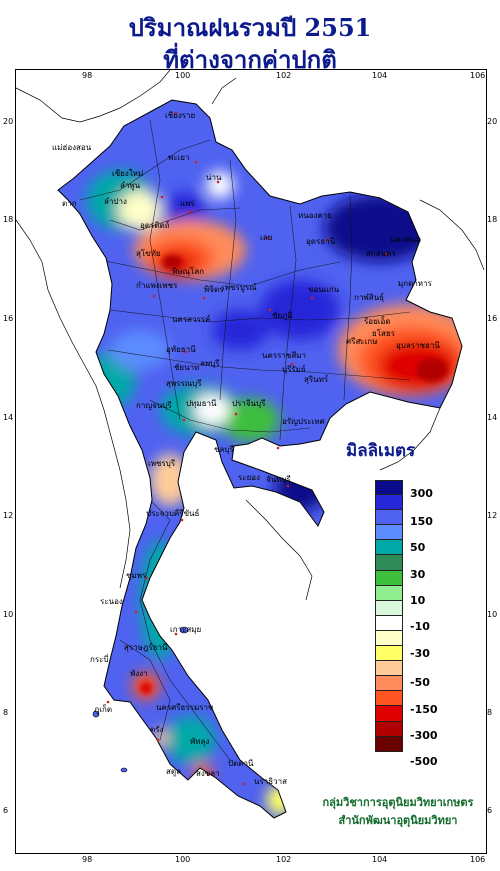 This screenshot has height=871, width=500. Describe the element at coordinates (492, 121) in the screenshot. I see `y-tick-right: 20` at that location.